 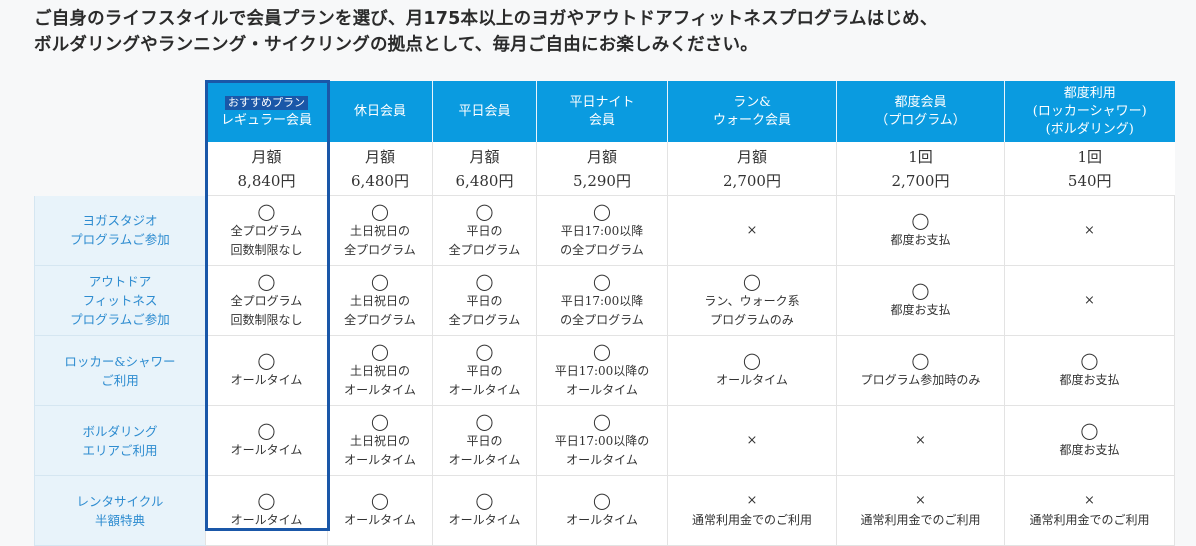 I want to click on feature-label-line: ご利用, so click(x=120, y=380).